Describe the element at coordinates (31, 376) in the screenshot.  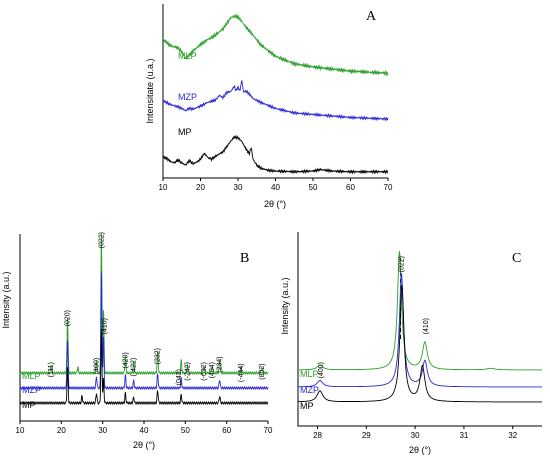
I see `panel-b-label-mlp: MLP` at that location.